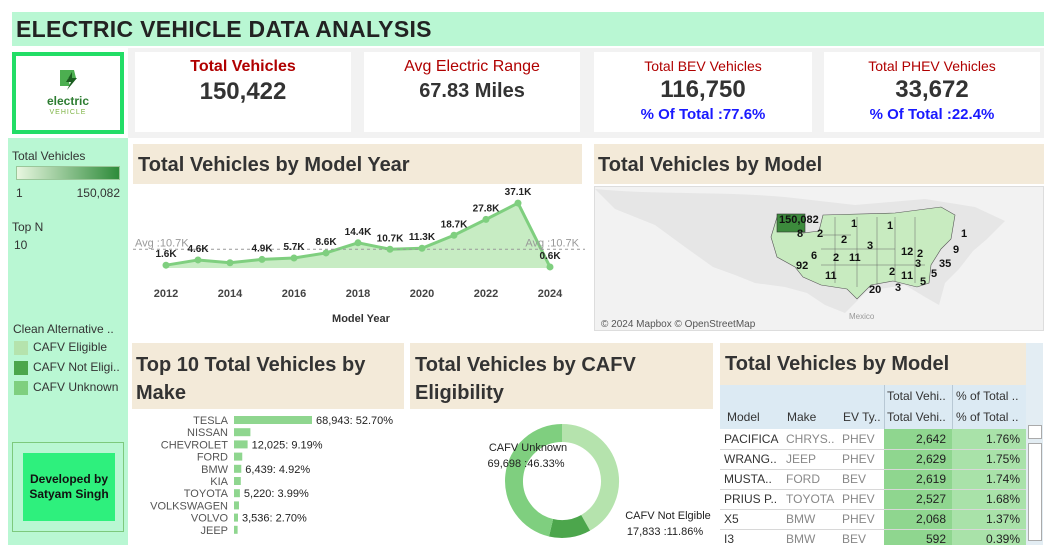 The image size is (1055, 551). I want to click on kpi-total-vehicles: Total Vehicles 150,422, so click(243, 92).